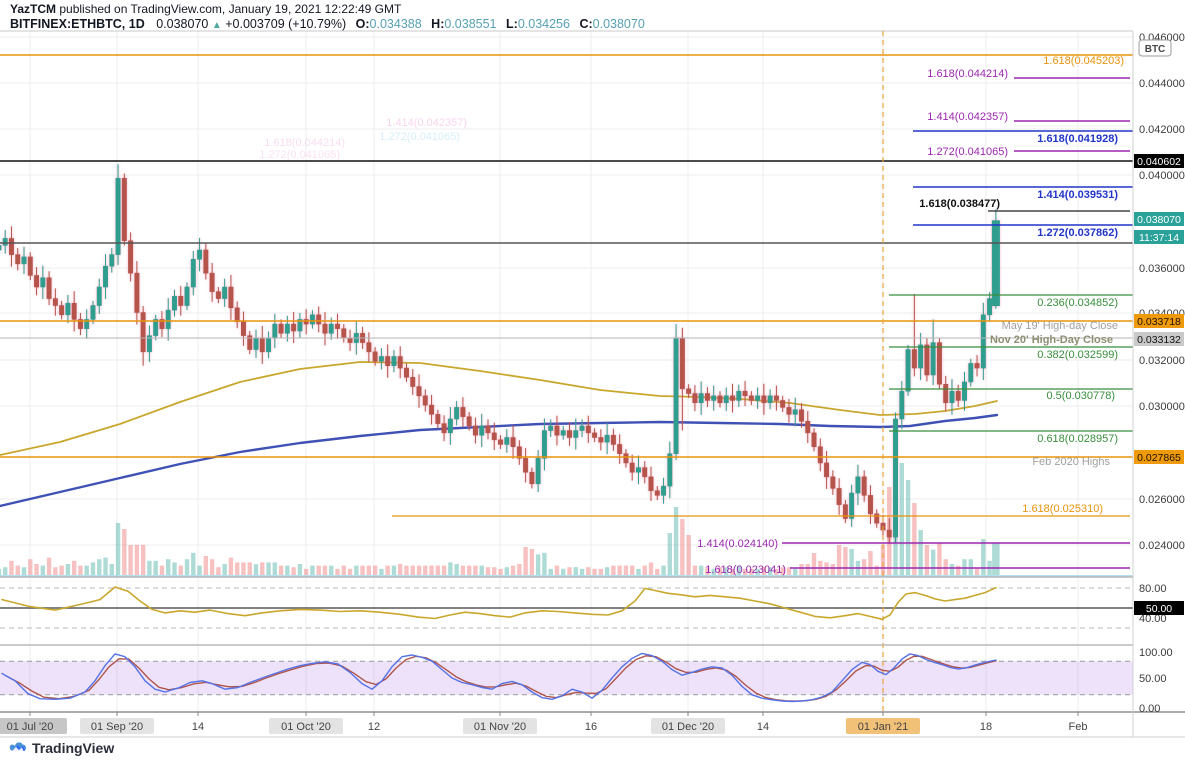 The width and height of the screenshot is (1185, 768). I want to click on indicator-pane-guides, so click(566, 641).